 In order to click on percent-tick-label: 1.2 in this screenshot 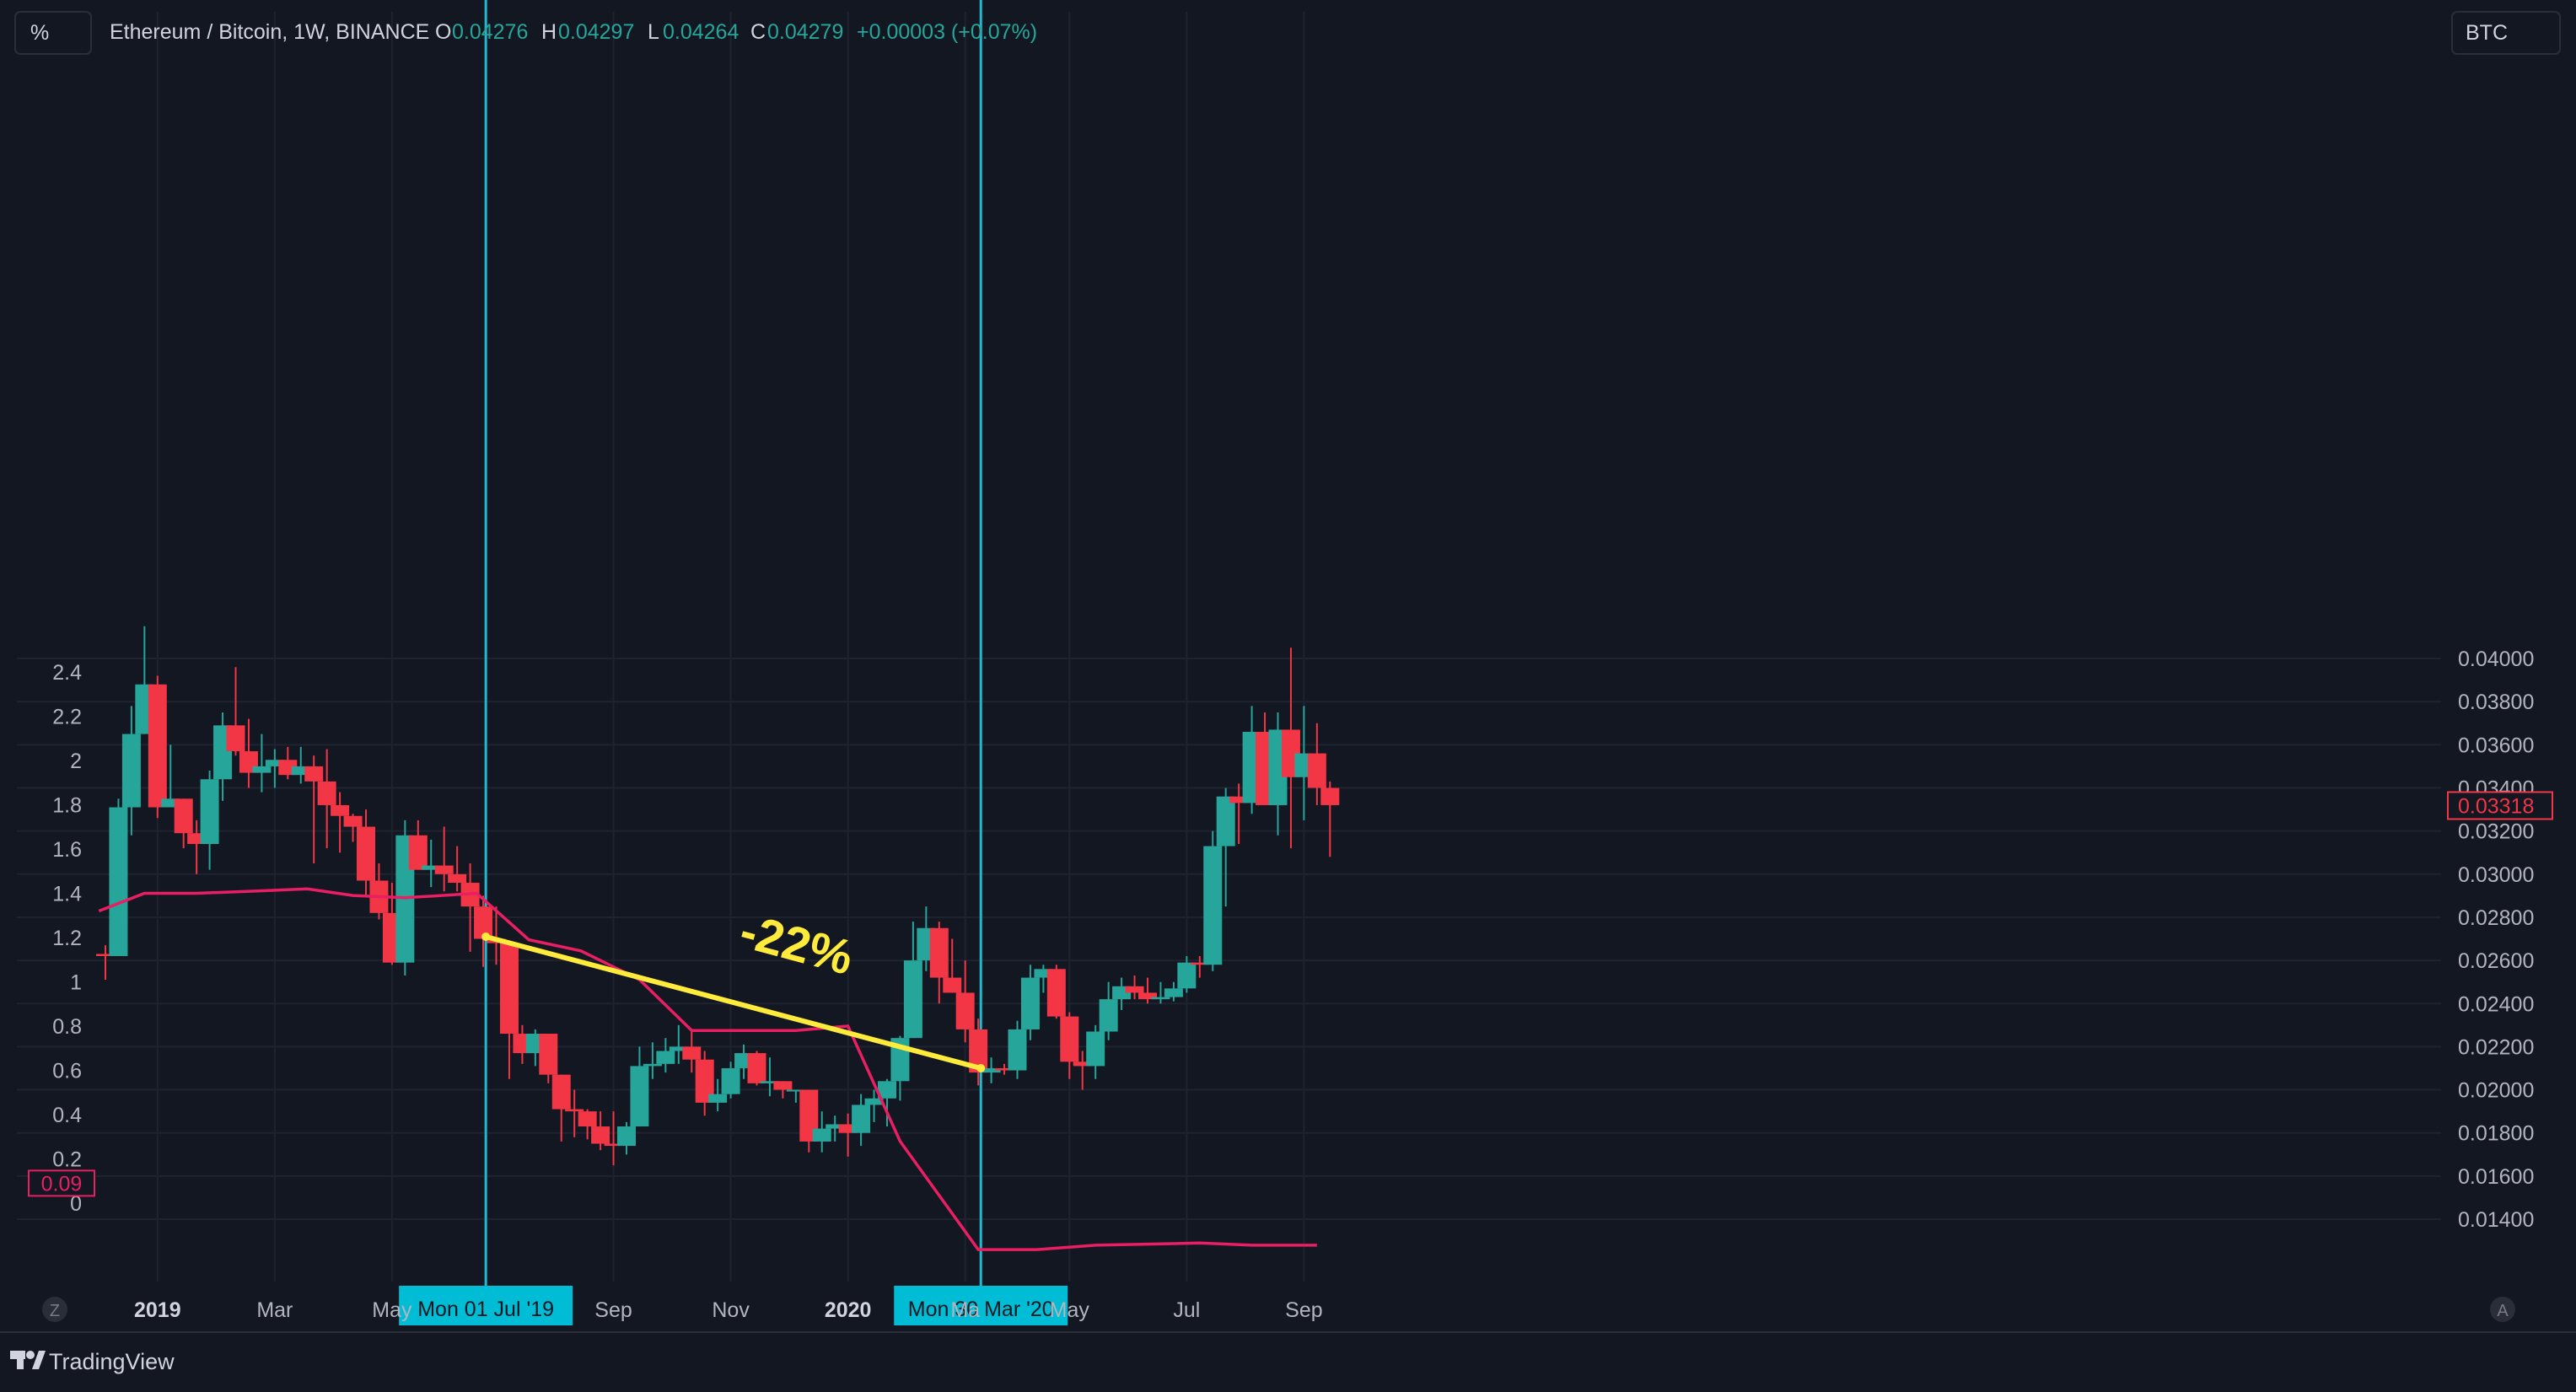, I will do `click(67, 938)`.